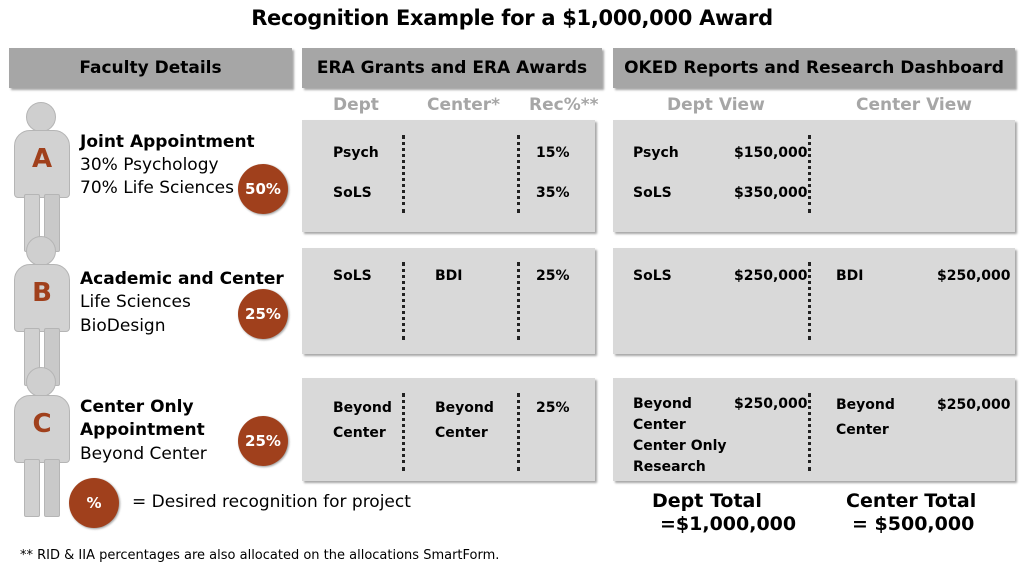 This screenshot has height=575, width=1024. What do you see at coordinates (771, 276) in the screenshot?
I see `oked-dept-amount-b-1: $250,000` at bounding box center [771, 276].